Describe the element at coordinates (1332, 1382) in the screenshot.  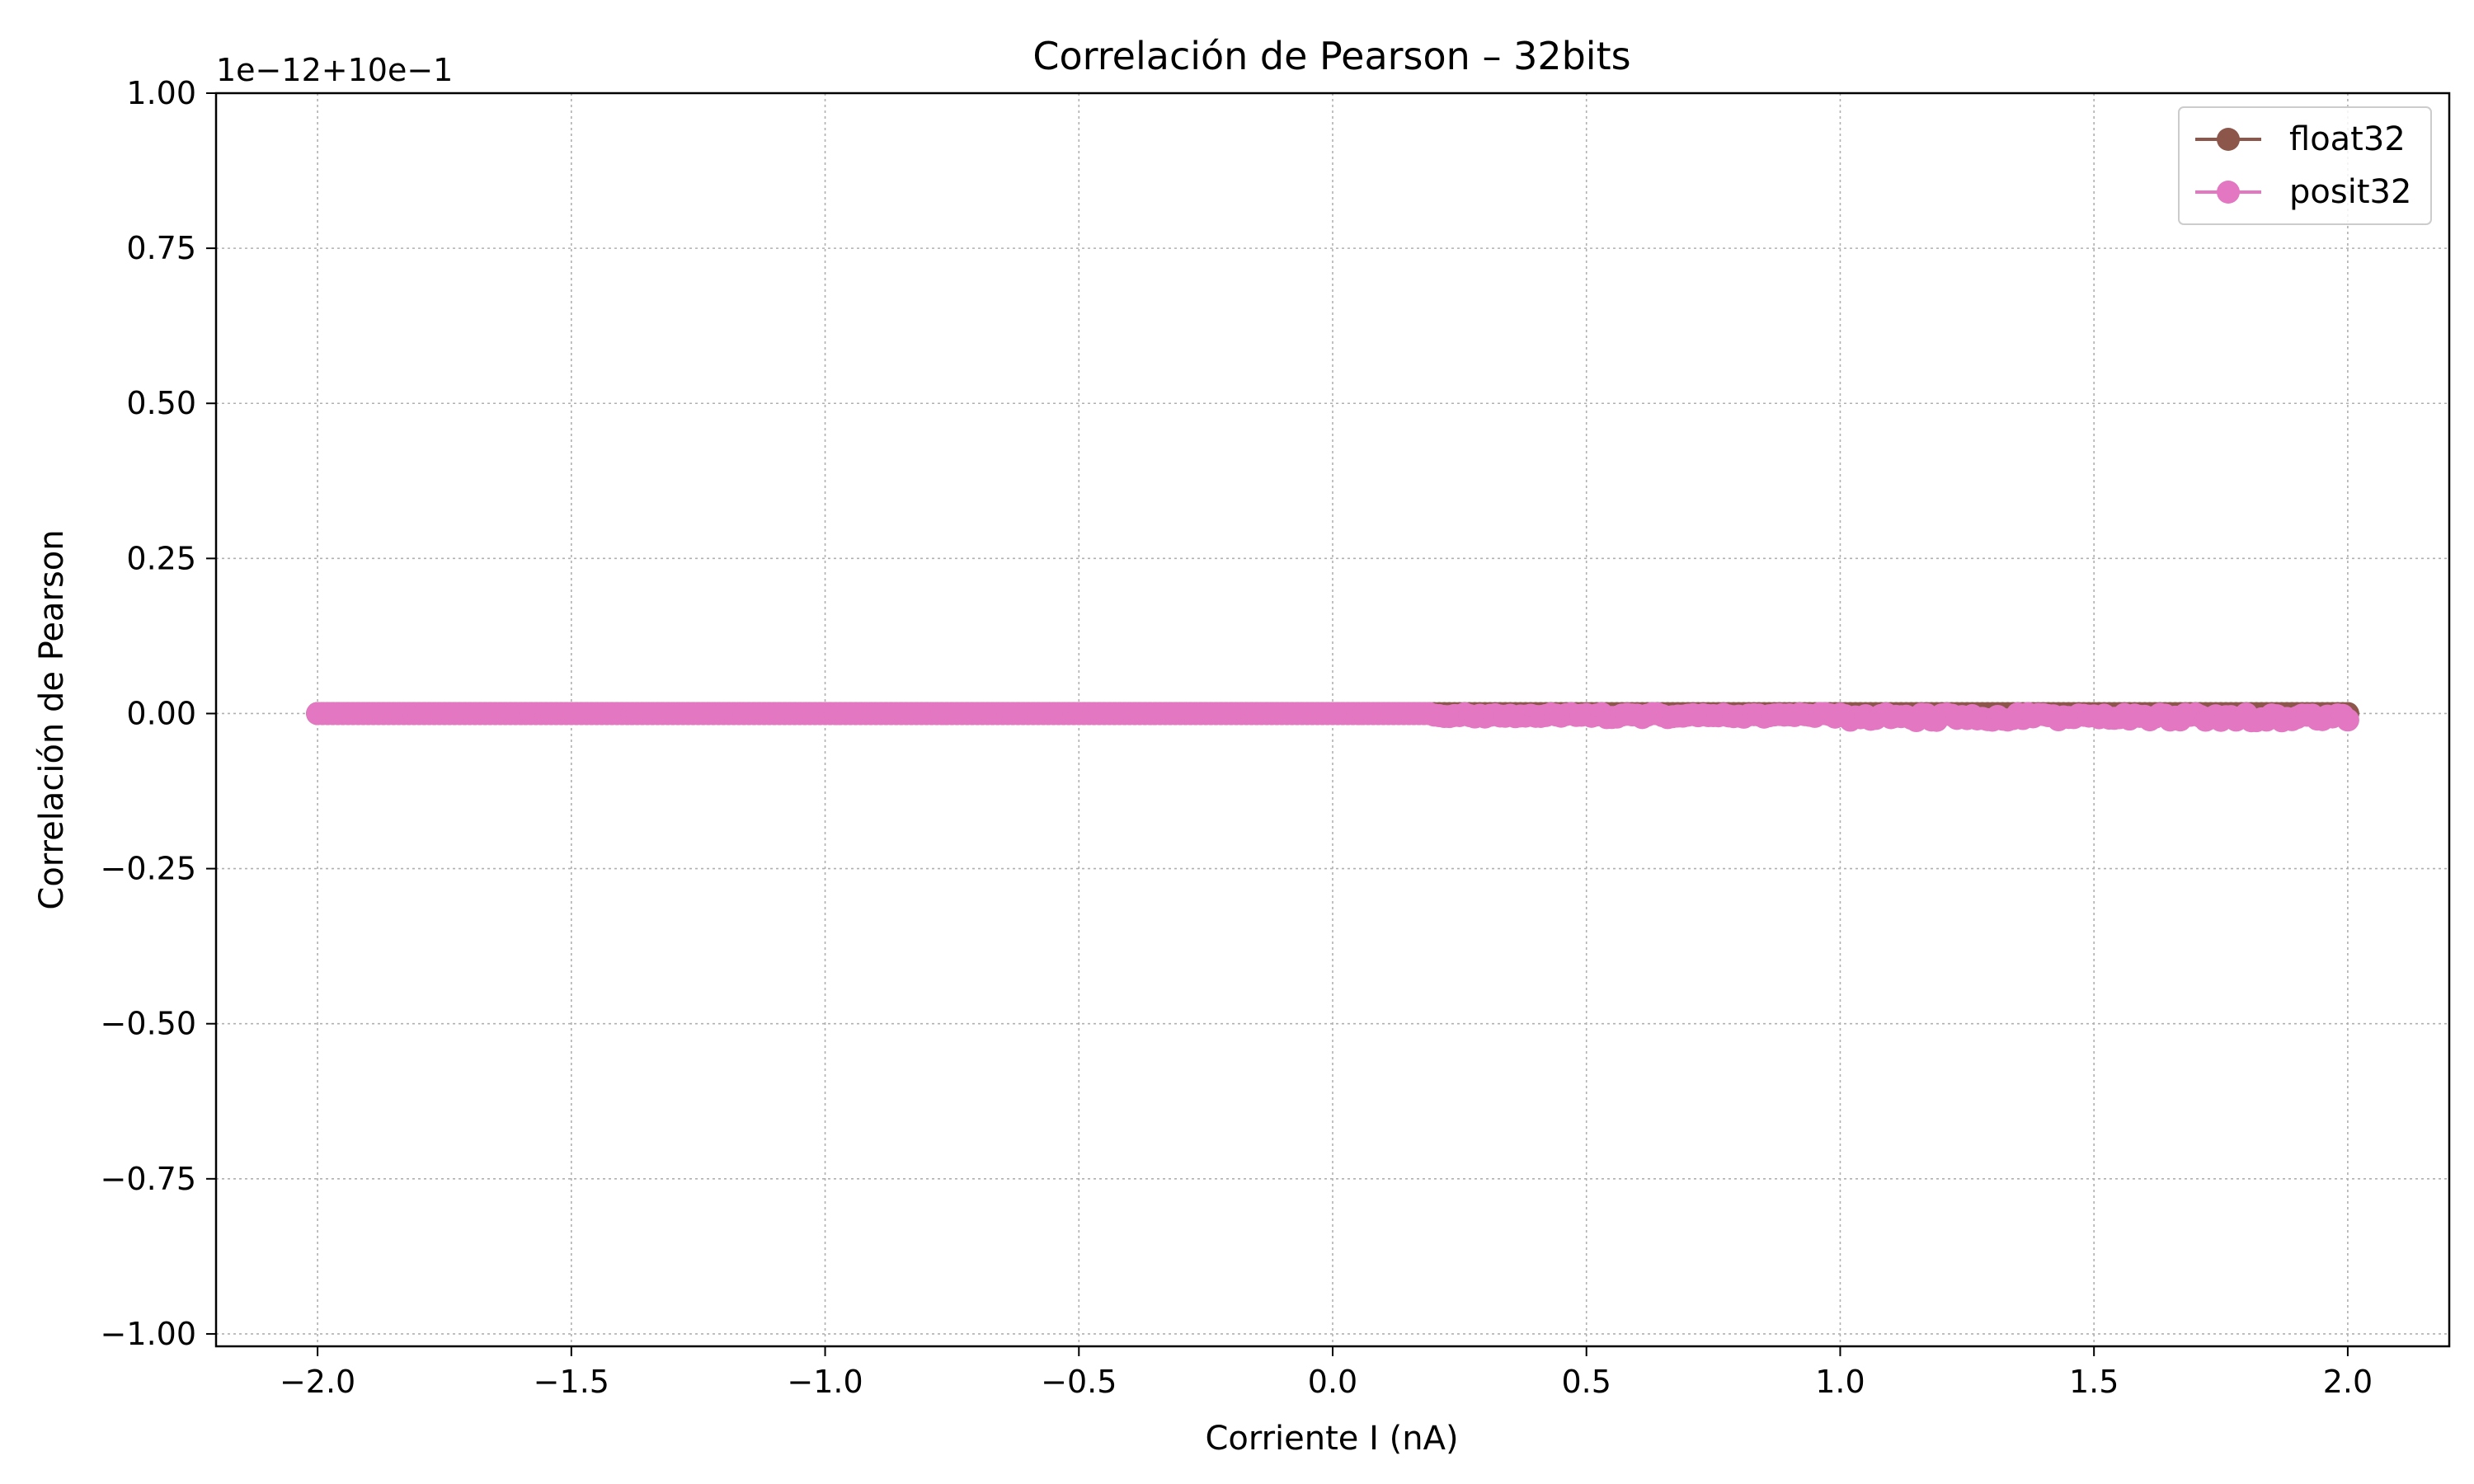
I see `x-tick-label: 0.0` at that location.